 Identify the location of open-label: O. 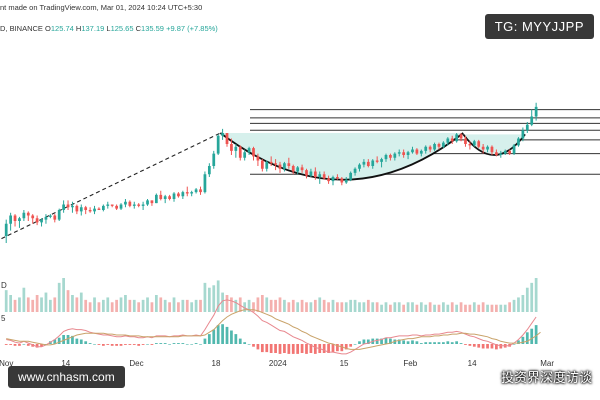
(48, 28).